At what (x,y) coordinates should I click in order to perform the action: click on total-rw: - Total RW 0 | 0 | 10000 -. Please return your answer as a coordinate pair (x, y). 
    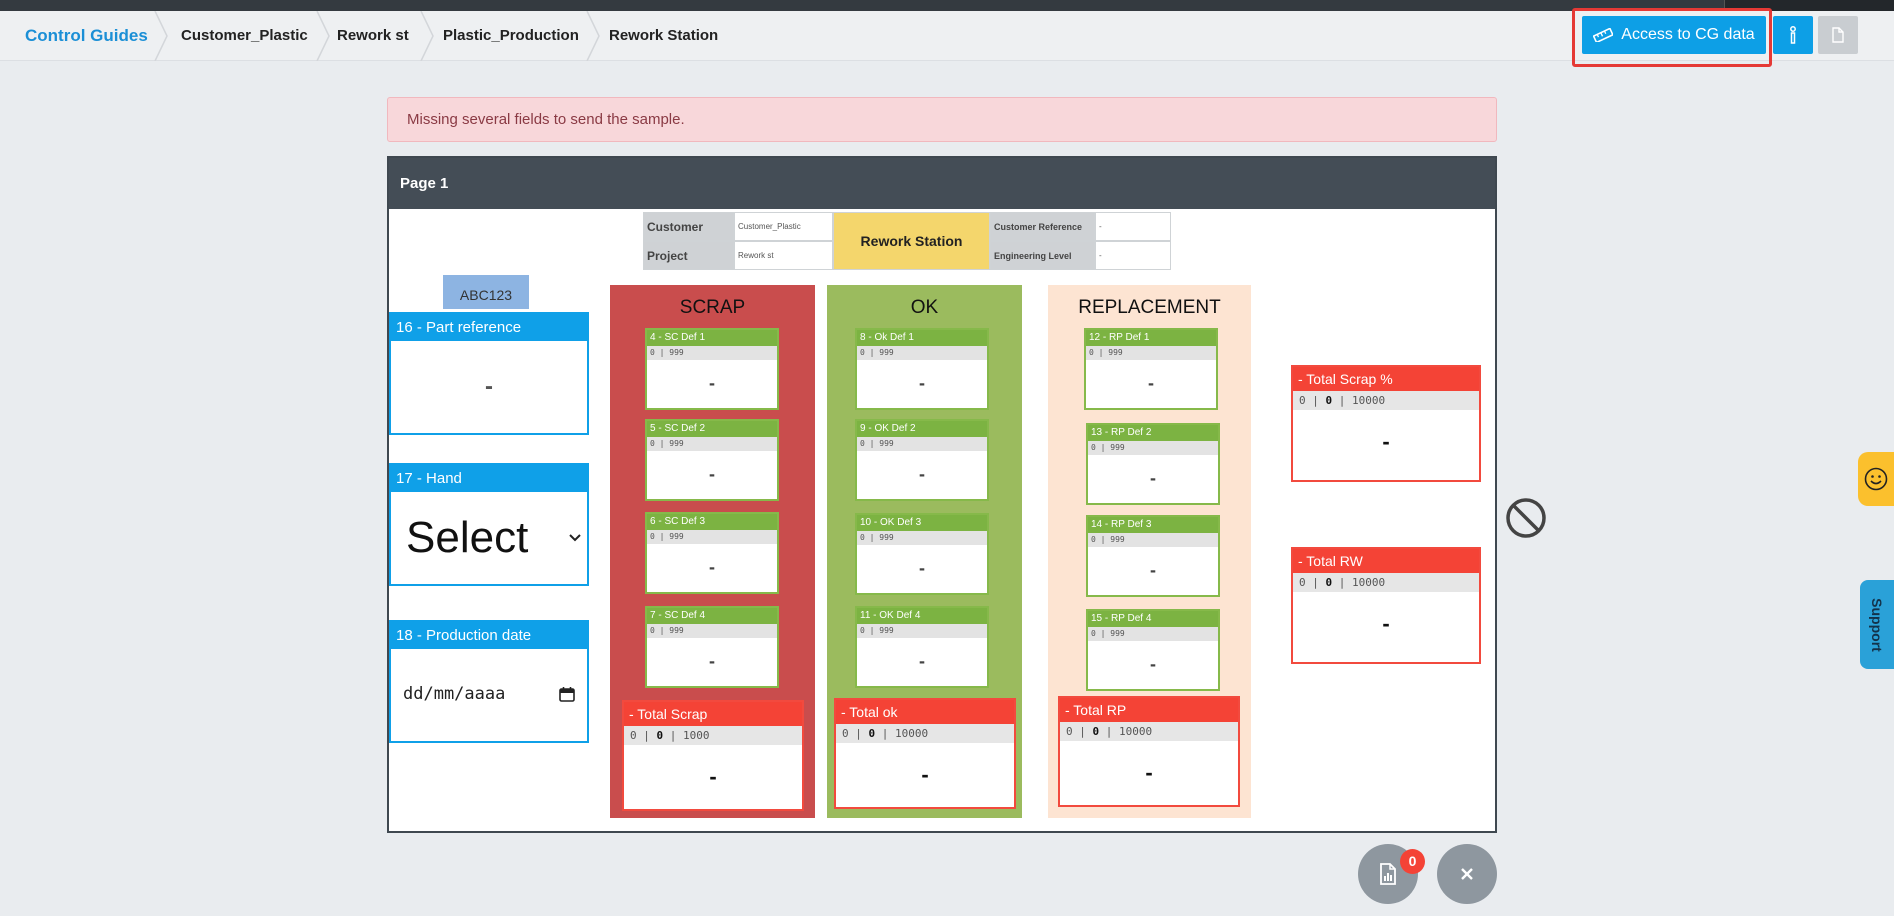
    Looking at the image, I should click on (1386, 605).